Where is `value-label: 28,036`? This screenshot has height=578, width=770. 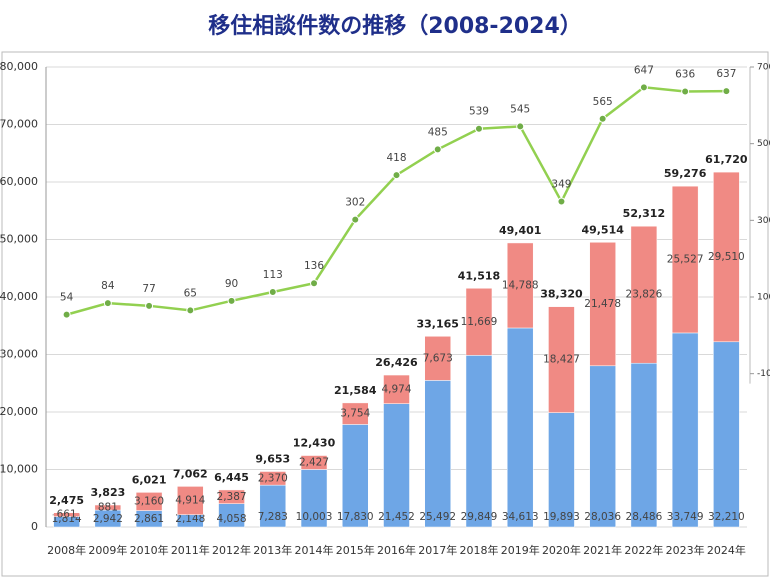
value-label: 28,036 is located at coordinates (602, 517).